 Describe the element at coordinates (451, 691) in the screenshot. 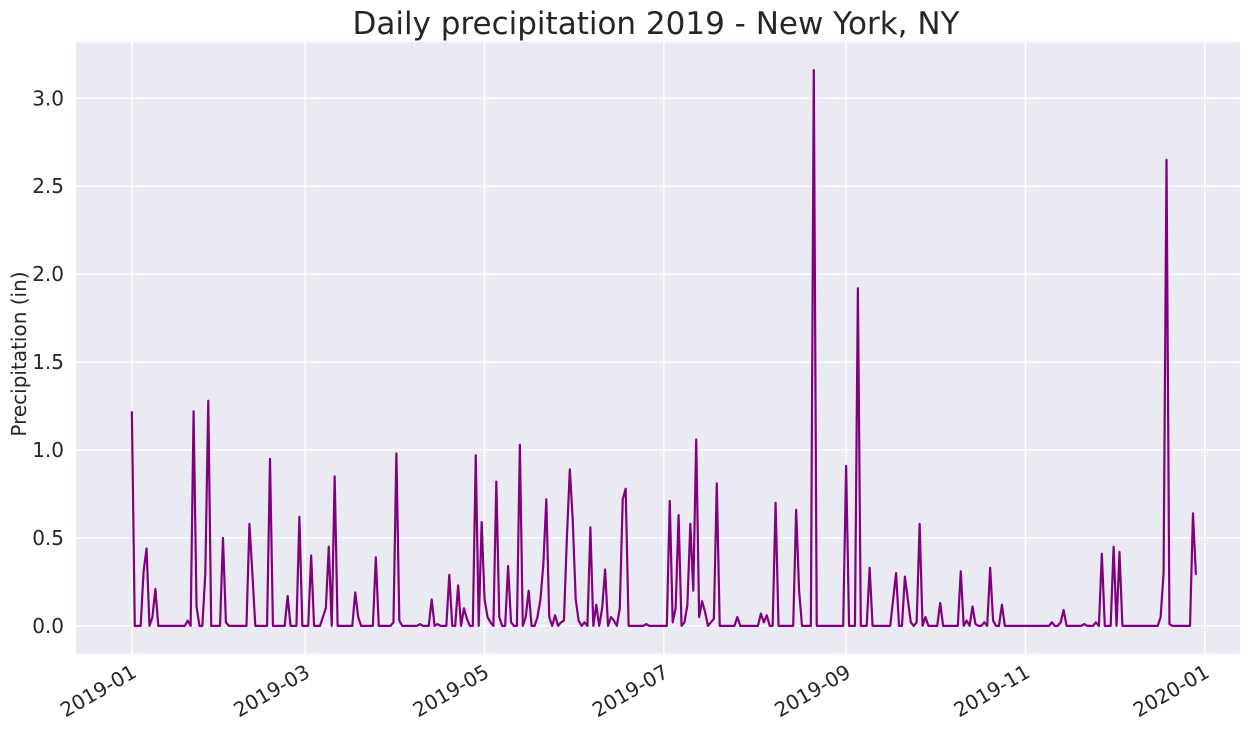

I see `x-tick-label: 2019-05` at that location.